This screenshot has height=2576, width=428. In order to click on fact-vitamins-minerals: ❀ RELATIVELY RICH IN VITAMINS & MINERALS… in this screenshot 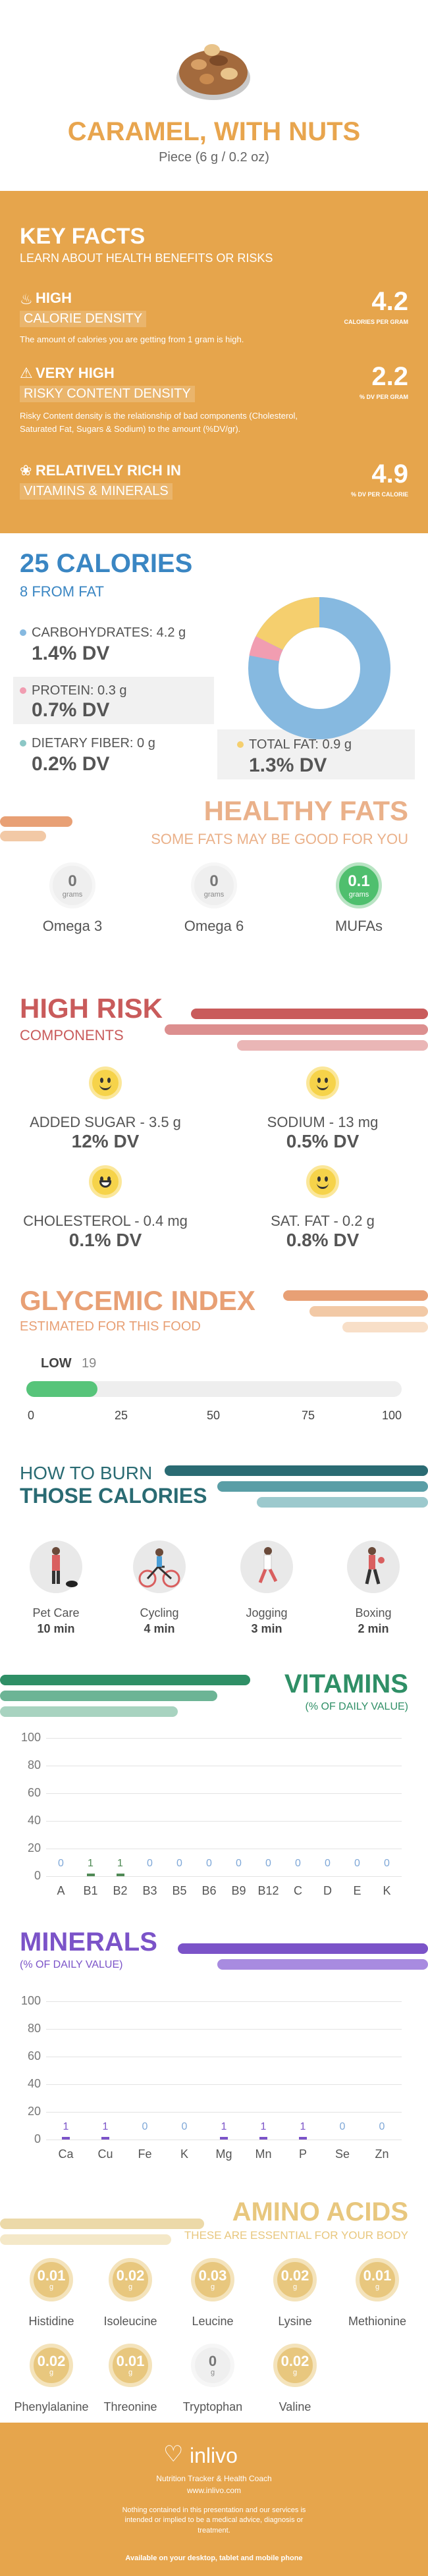, I will do `click(214, 486)`.